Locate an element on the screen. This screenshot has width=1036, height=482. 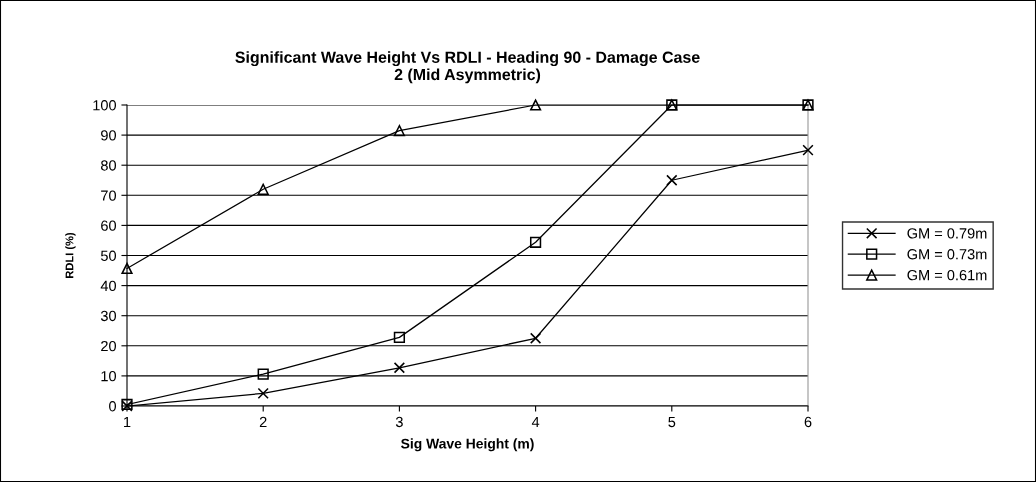
legend-label: GM = 0.61m is located at coordinates (947, 275).